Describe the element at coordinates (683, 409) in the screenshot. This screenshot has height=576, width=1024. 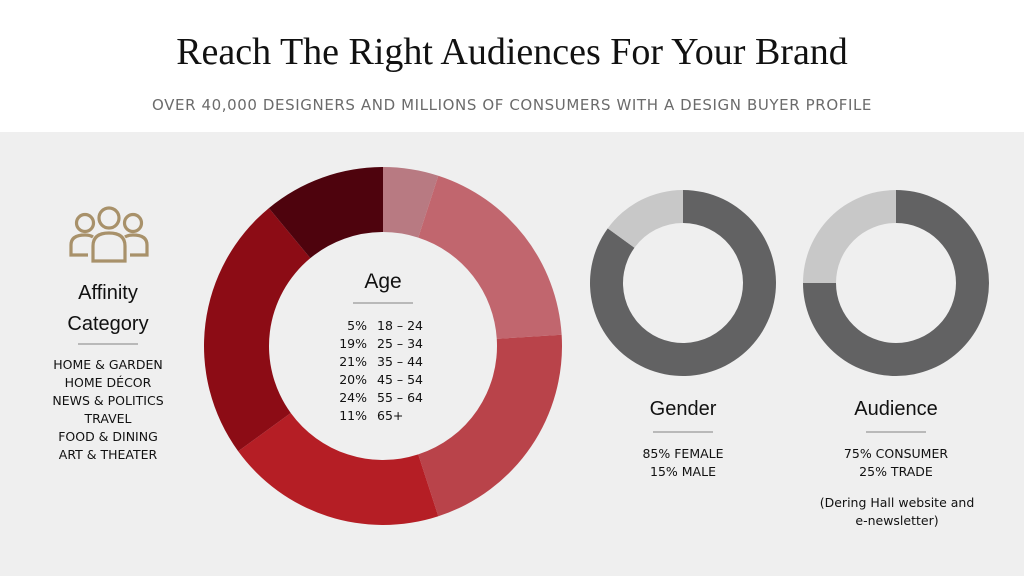
I see `gender-title: Gender` at that location.